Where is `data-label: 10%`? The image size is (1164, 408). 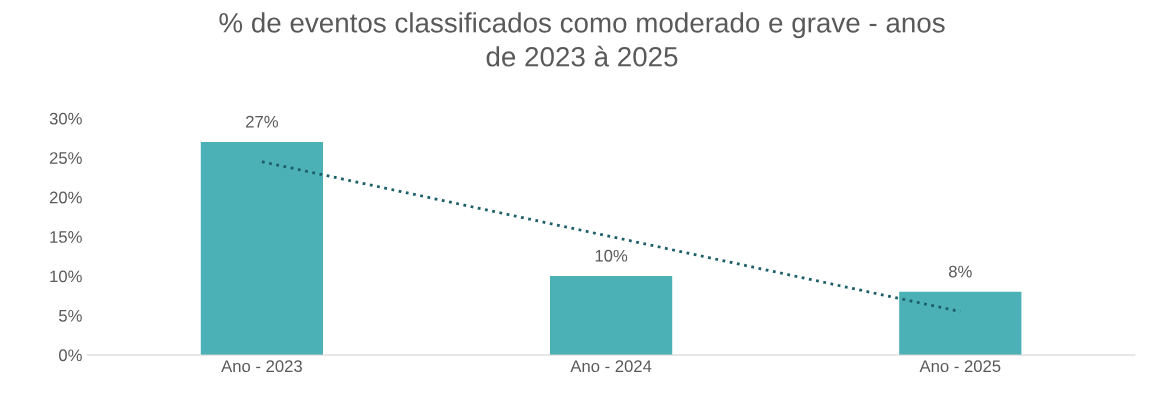 data-label: 10% is located at coordinates (611, 255).